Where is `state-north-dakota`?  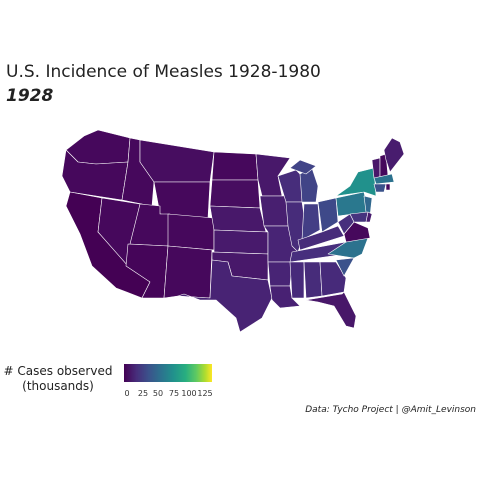
state-north-dakota is located at coordinates (235, 166).